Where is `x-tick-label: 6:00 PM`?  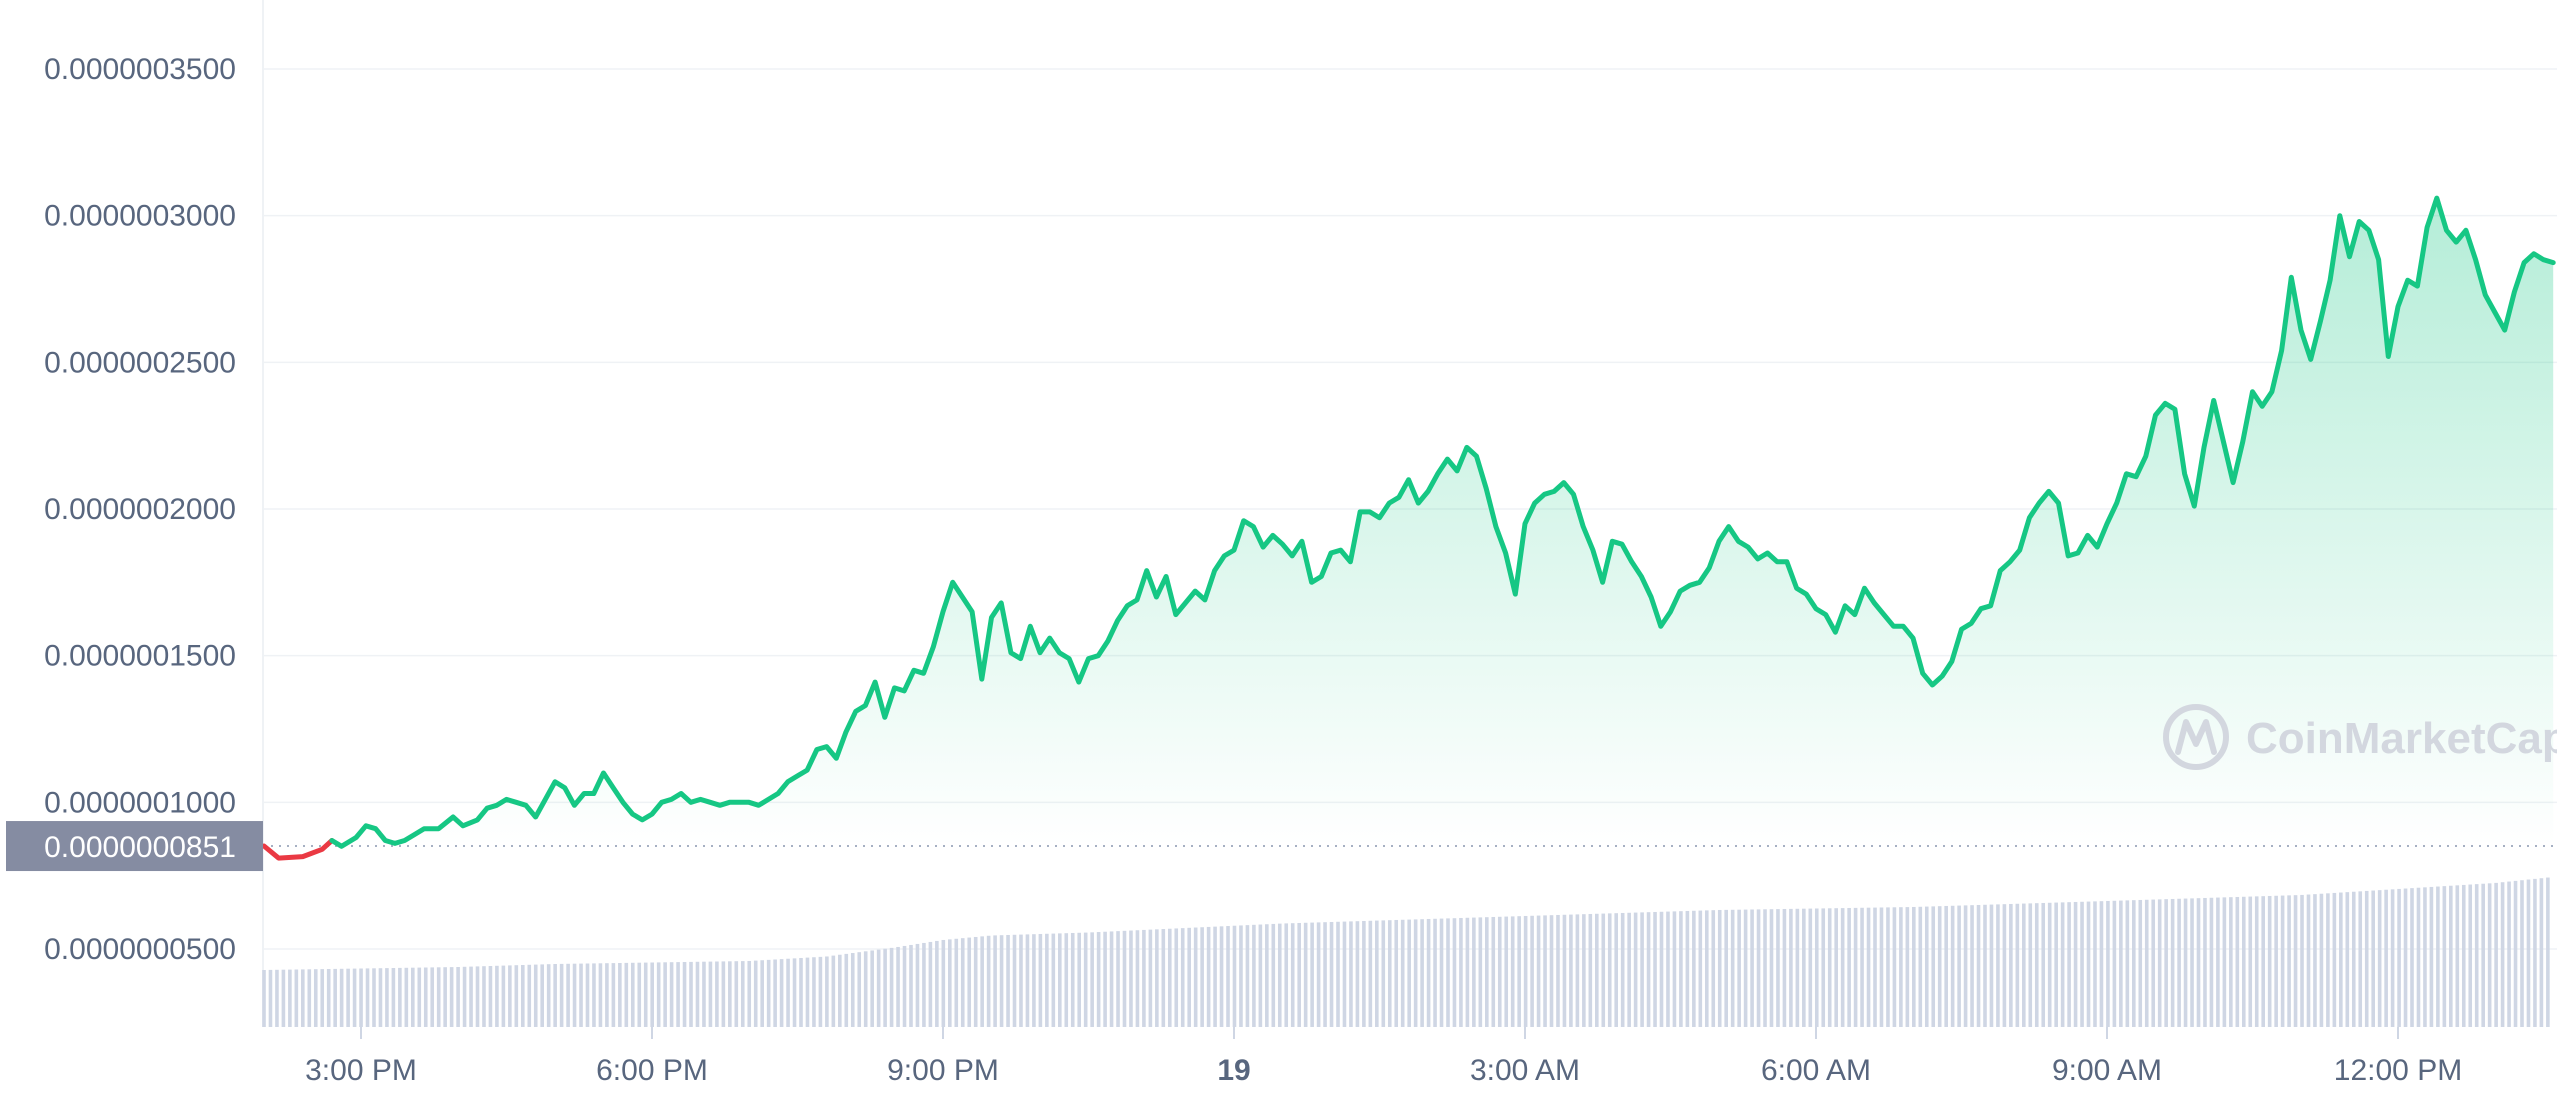 x-tick-label: 6:00 PM is located at coordinates (652, 1070).